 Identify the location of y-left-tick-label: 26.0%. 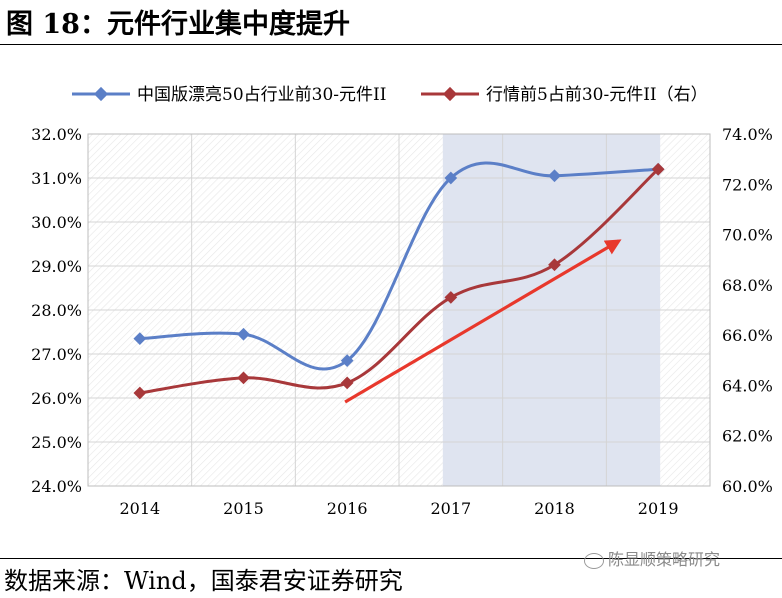
(56, 398).